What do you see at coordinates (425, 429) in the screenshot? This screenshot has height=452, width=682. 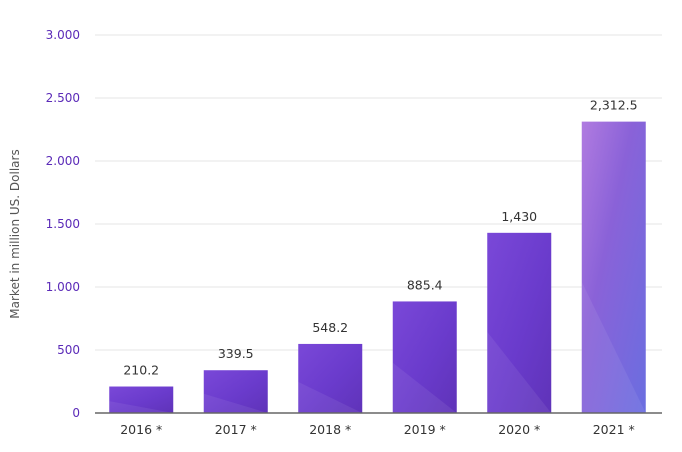 I see `x-tick-label: 2019 *` at bounding box center [425, 429].